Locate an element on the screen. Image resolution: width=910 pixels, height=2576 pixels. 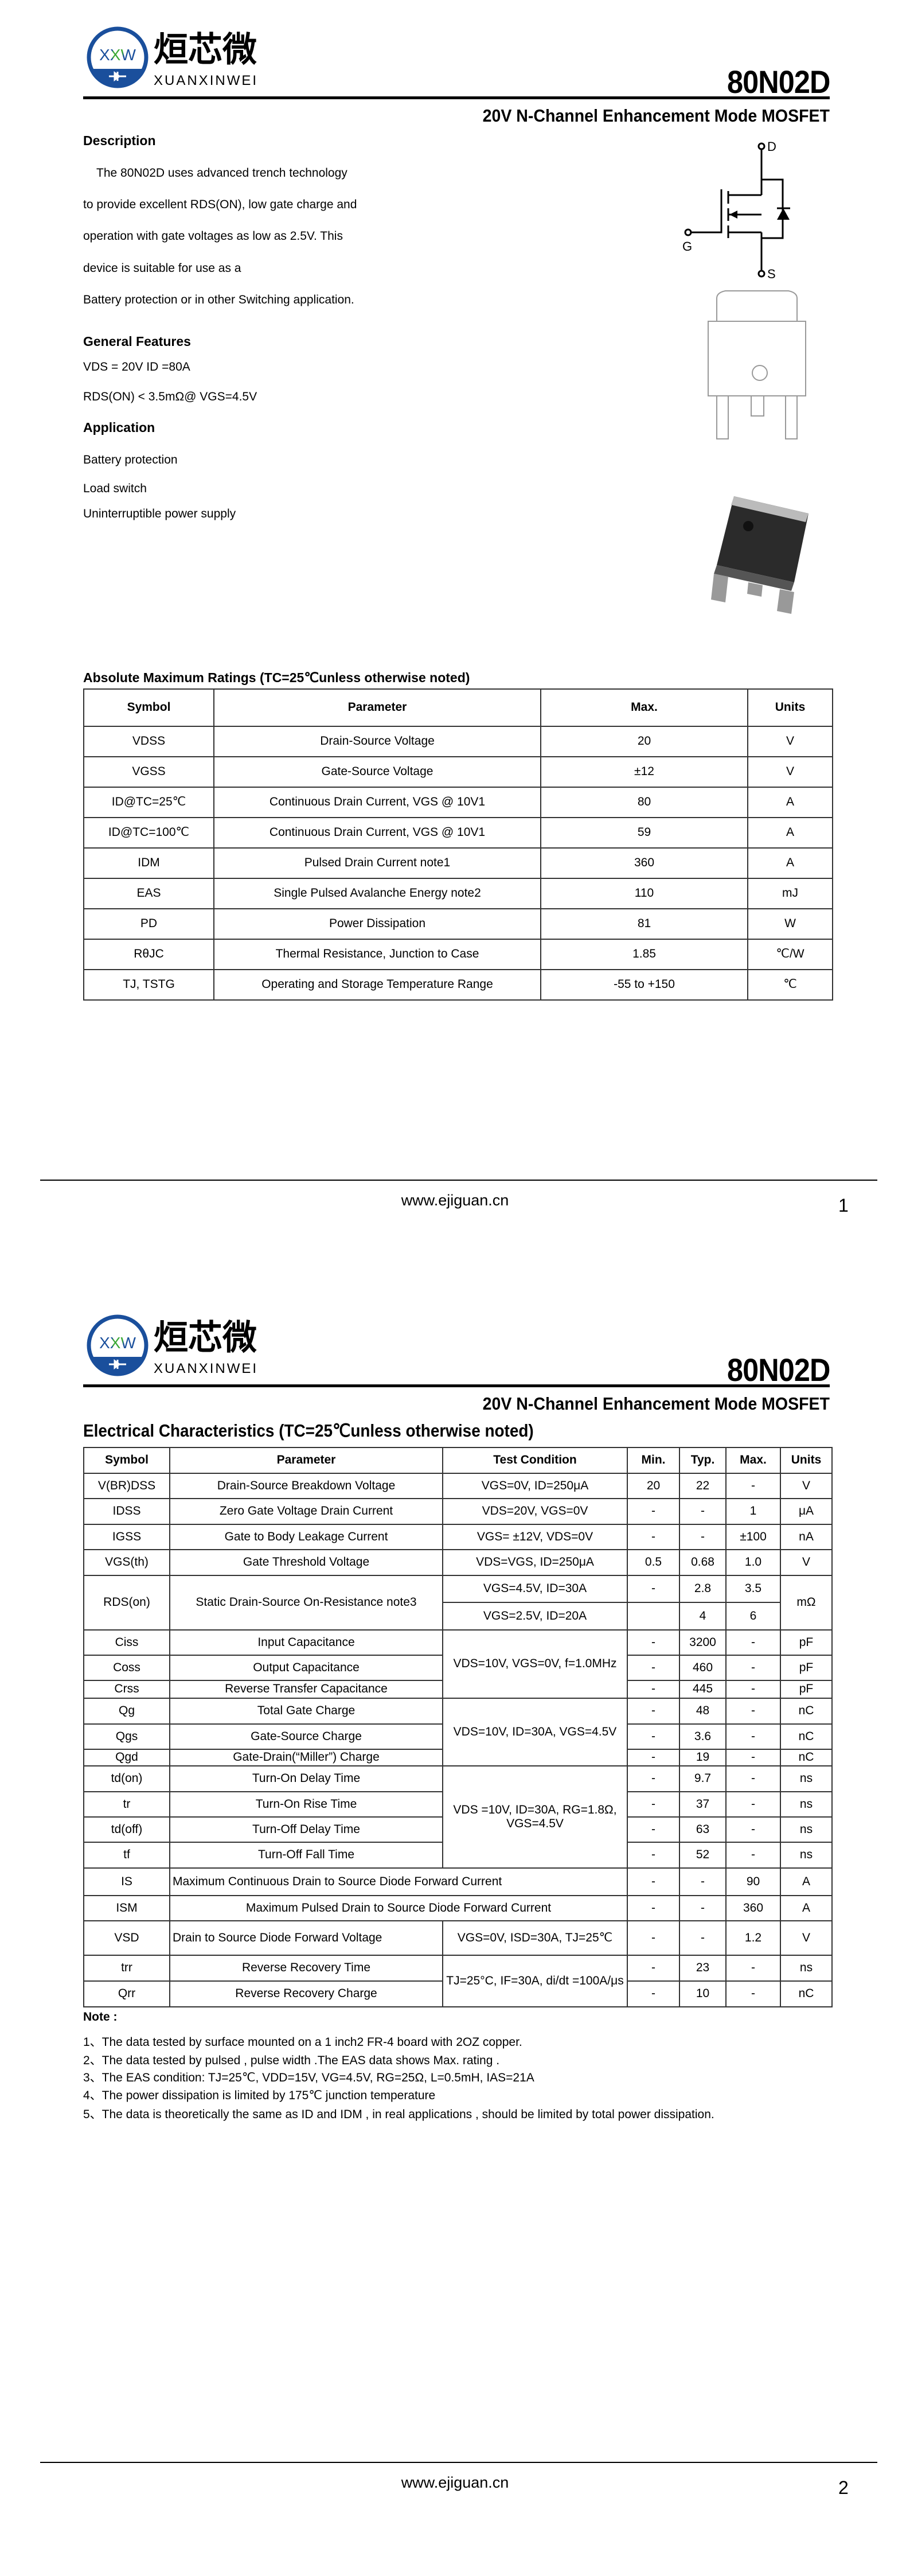
header-cell: Parameter is located at coordinates (306, 1460).